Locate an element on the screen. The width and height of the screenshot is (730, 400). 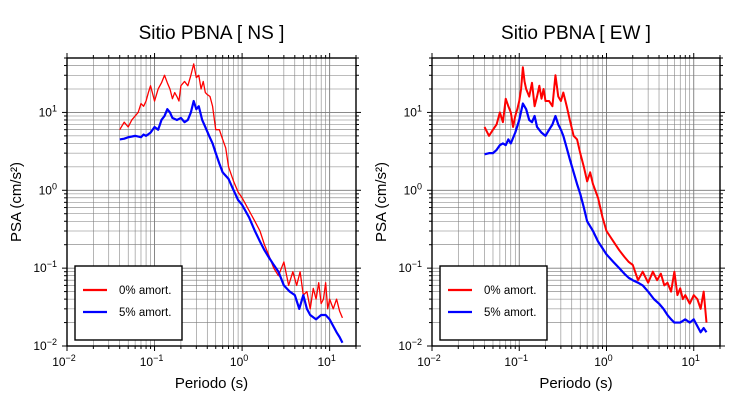
chart-title: Sitio PBNA [ NS ] is located at coordinates (212, 33).